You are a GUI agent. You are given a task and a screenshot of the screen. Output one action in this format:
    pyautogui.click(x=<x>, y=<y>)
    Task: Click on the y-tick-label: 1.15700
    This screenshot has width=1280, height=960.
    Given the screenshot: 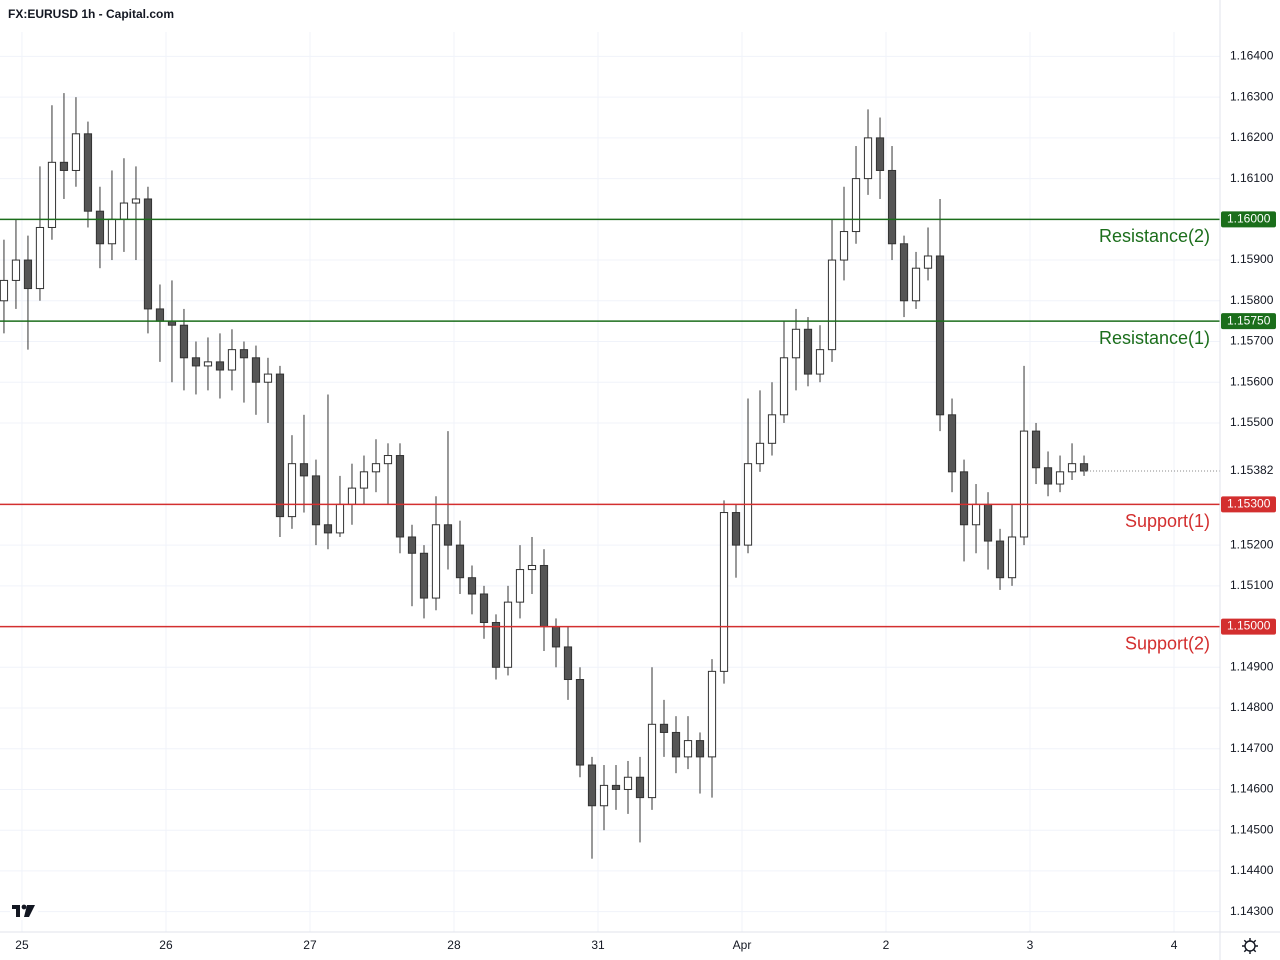 What is the action you would take?
    pyautogui.click(x=1252, y=341)
    